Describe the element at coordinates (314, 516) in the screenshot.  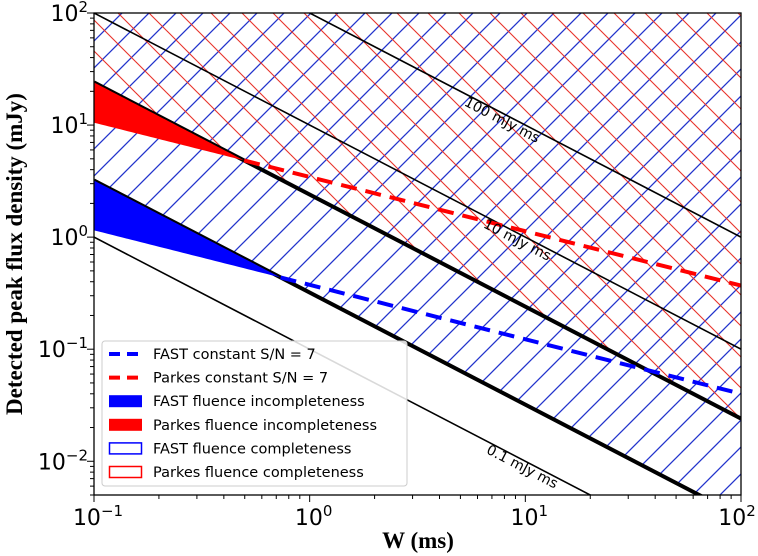
I see `x-tick-label: 10⁰` at that location.